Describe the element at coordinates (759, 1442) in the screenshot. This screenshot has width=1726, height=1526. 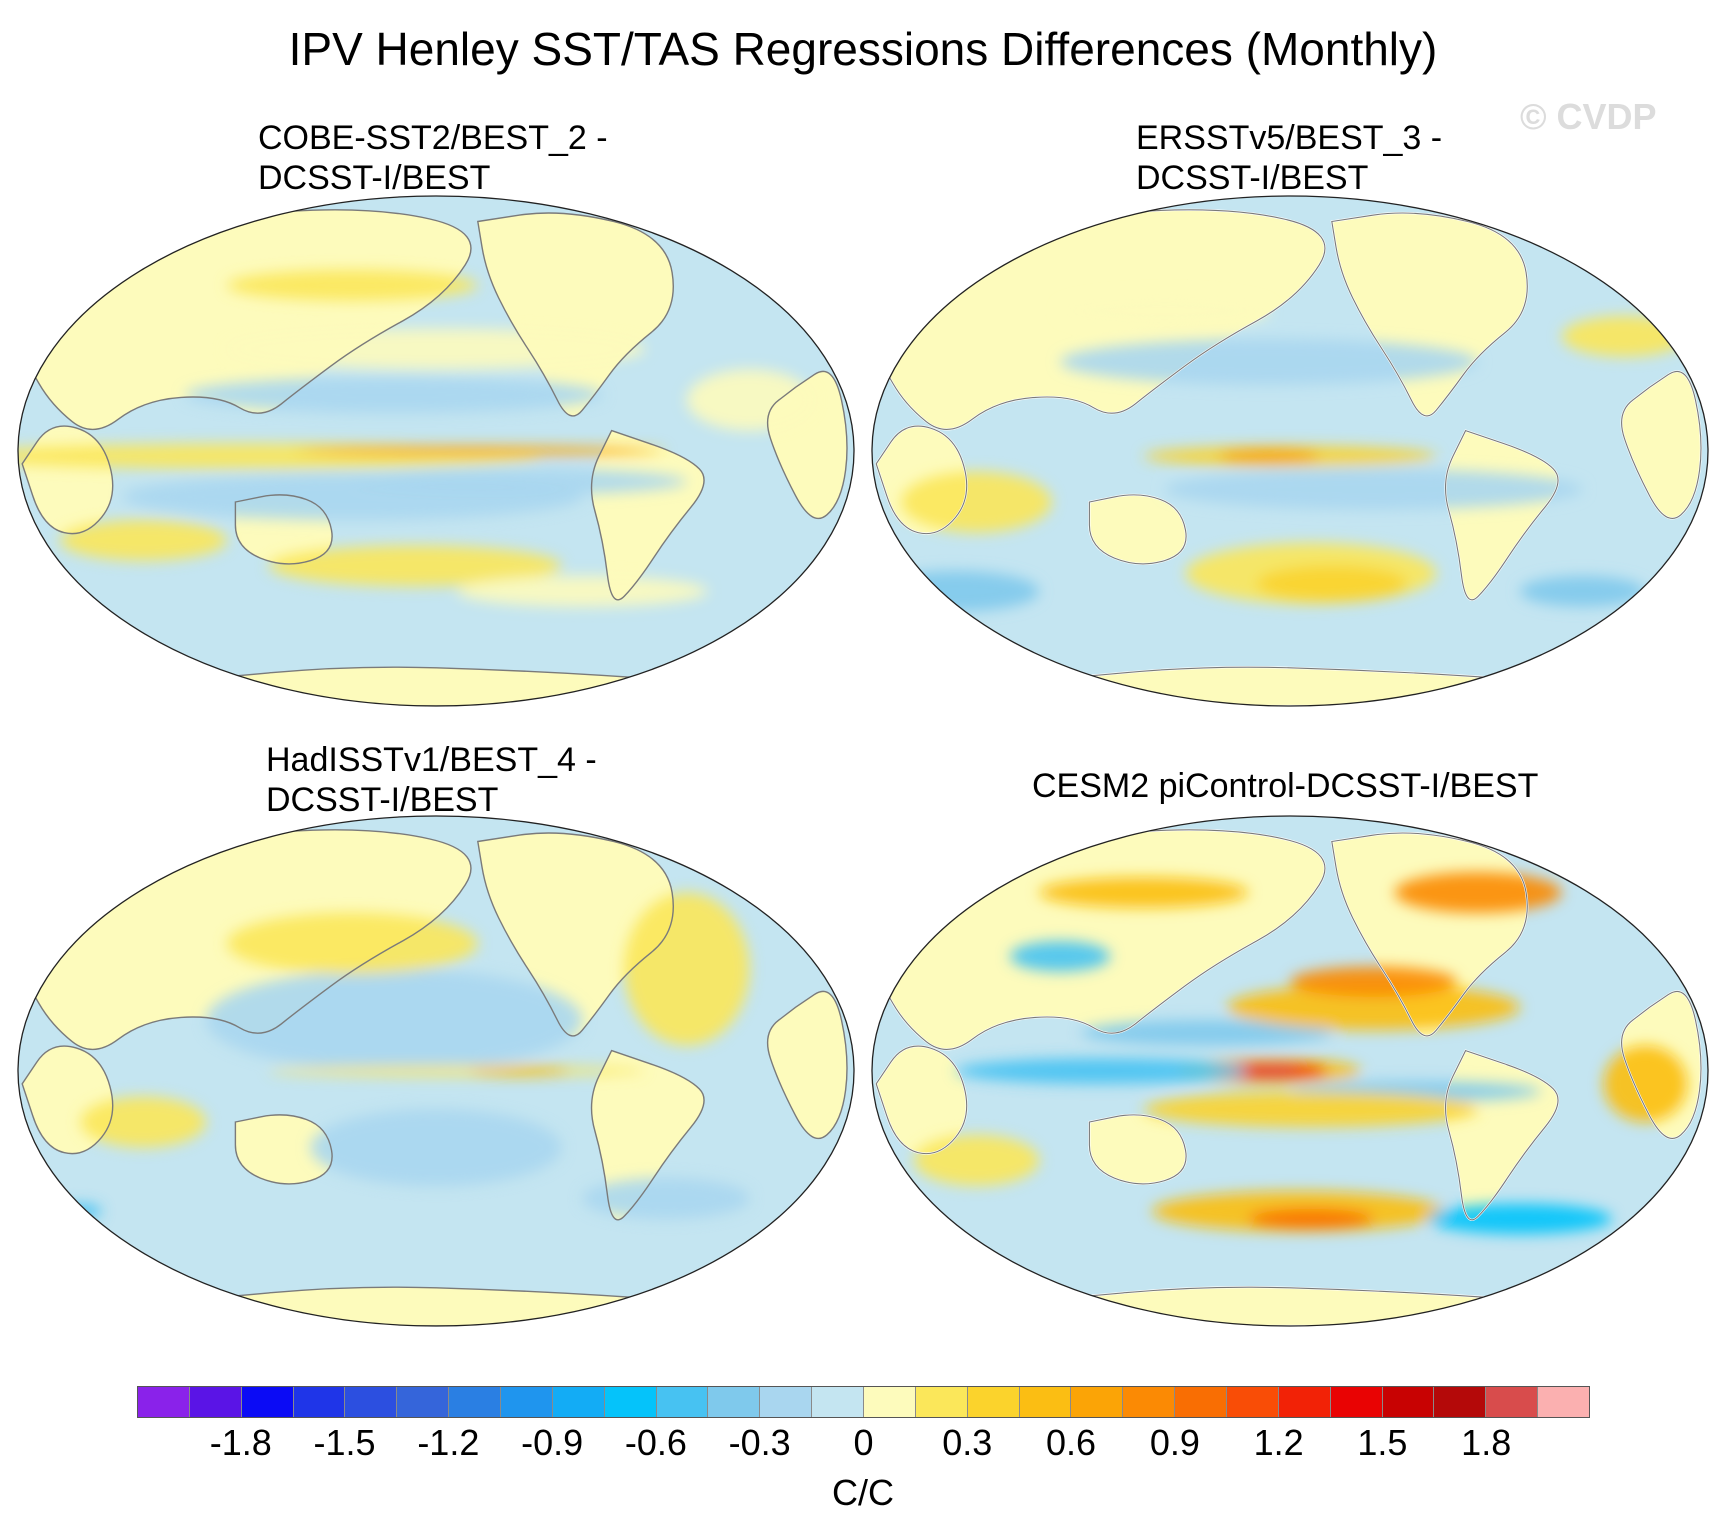
I see `colorbar-tick-label: -0.3` at that location.